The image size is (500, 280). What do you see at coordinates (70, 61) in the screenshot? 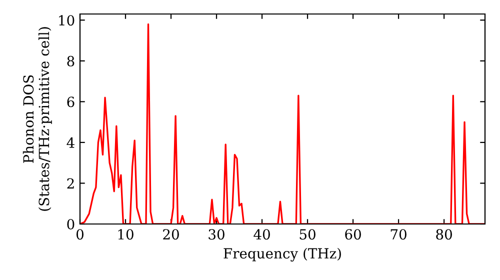
I see `y-tick-label: 8` at bounding box center [70, 61].